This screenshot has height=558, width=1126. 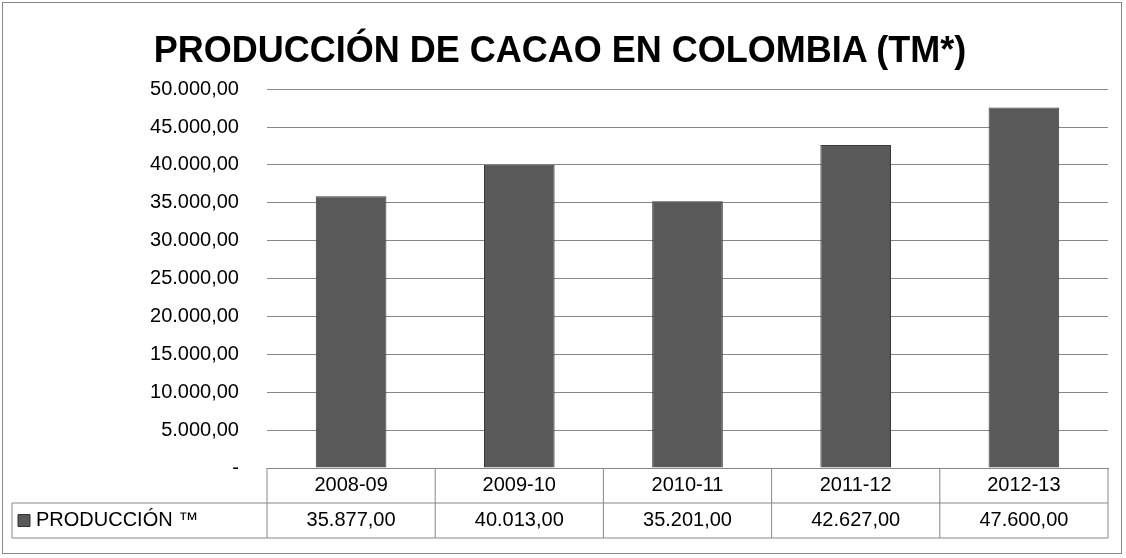 What do you see at coordinates (235, 466) in the screenshot?
I see `y-tick-label: -` at bounding box center [235, 466].